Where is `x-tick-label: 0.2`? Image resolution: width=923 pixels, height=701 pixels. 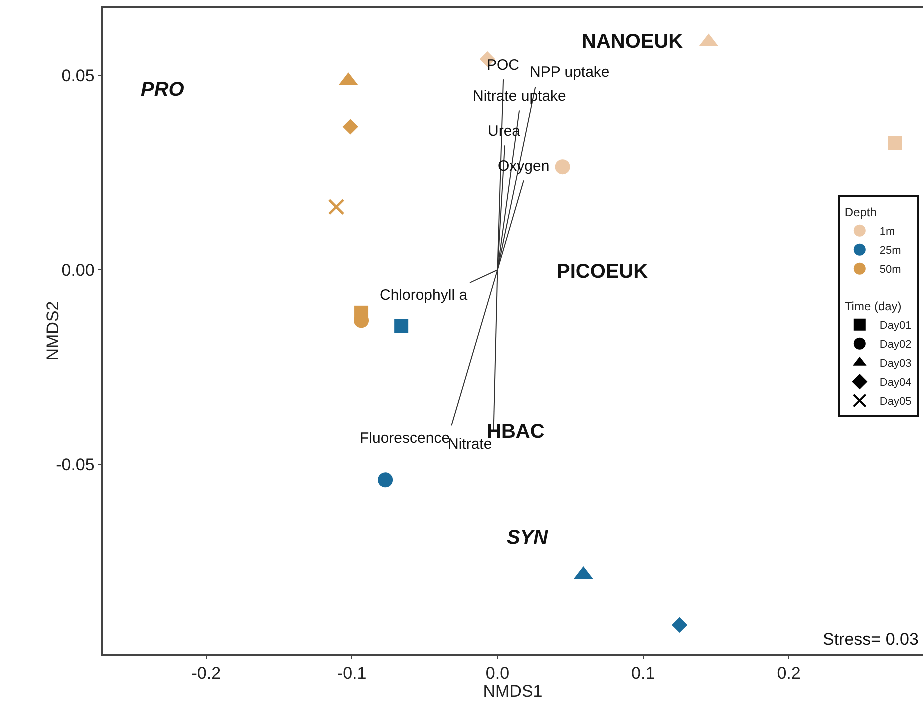 x-tick-label: 0.2 is located at coordinates (789, 674).